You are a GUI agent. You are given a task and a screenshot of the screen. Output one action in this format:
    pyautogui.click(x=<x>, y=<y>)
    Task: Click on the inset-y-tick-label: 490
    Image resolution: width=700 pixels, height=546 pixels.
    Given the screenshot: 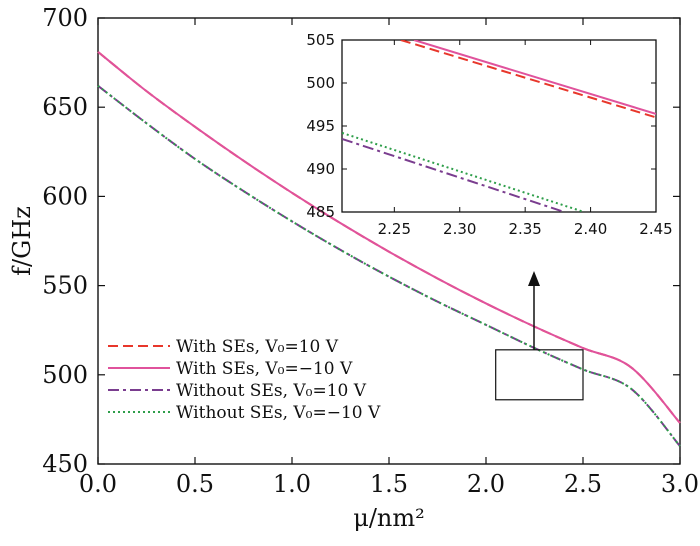 What is the action you would take?
    pyautogui.click(x=320, y=169)
    